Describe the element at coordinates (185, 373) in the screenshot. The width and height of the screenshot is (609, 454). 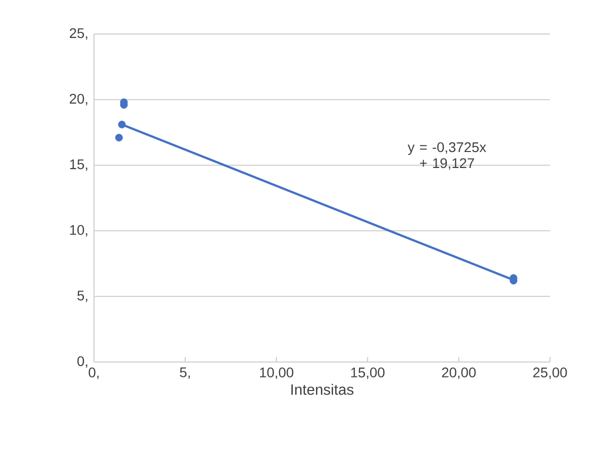
I see `x-tick-label: 5,` at that location.